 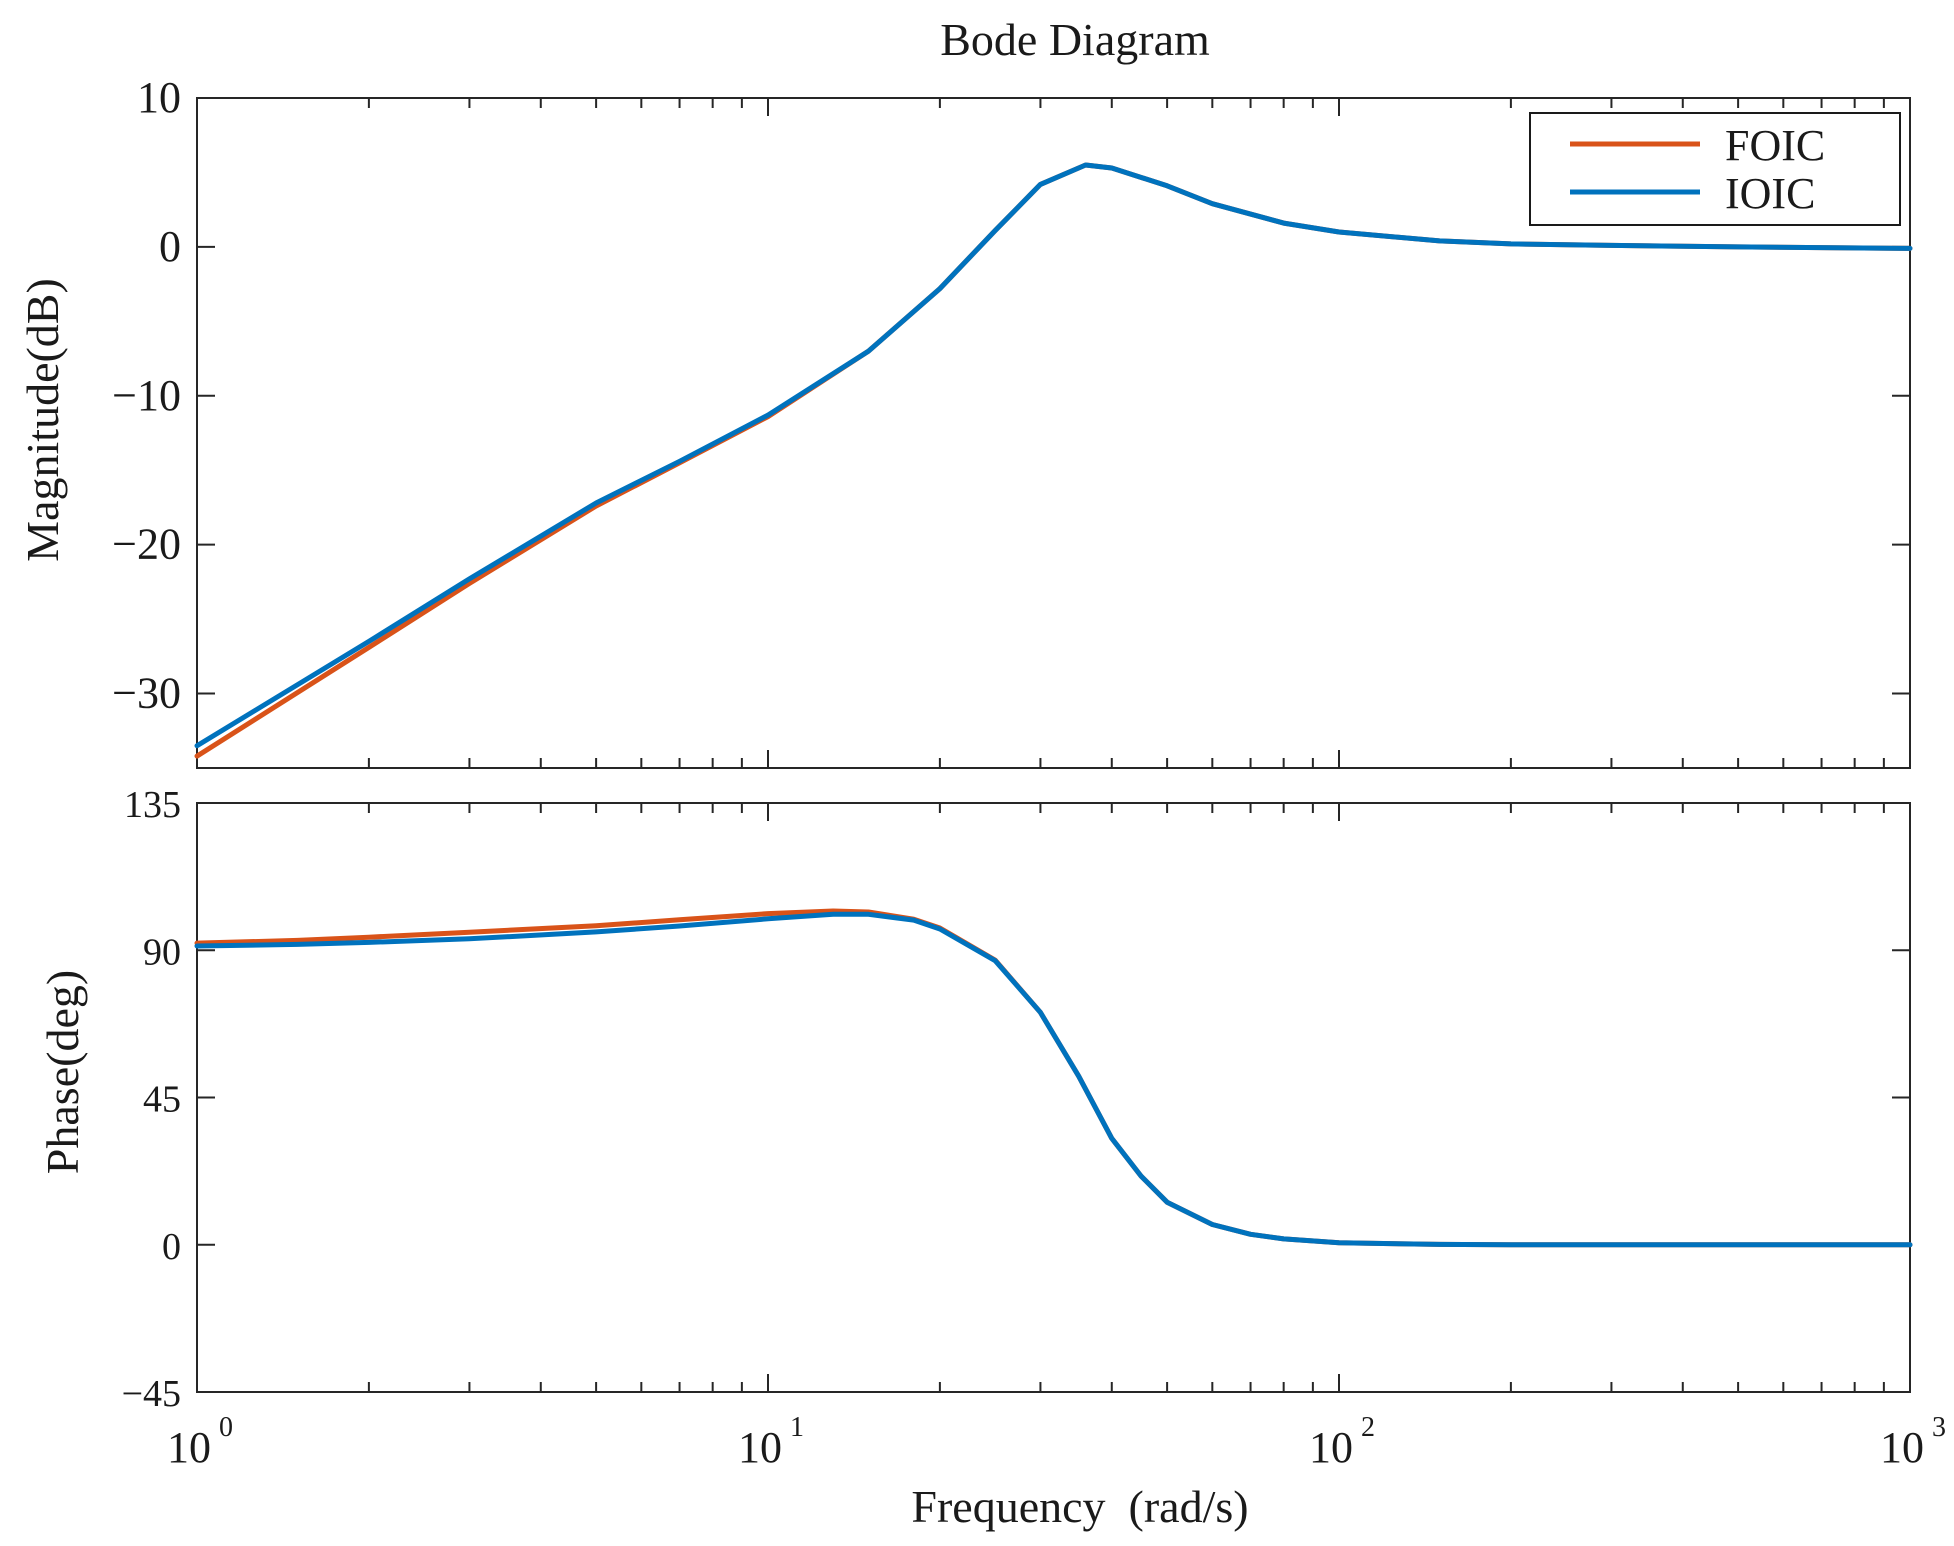 I want to click on x-axis-label: Frequency (rad/s), so click(x=1079, y=1506).